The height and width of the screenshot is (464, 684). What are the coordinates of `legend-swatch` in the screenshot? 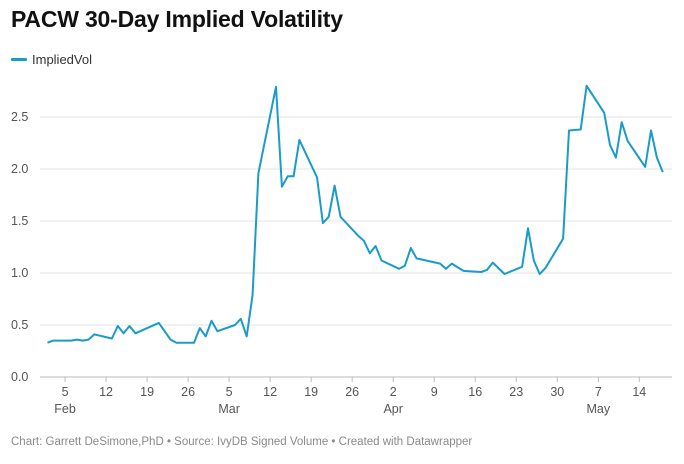 It's located at (19, 59).